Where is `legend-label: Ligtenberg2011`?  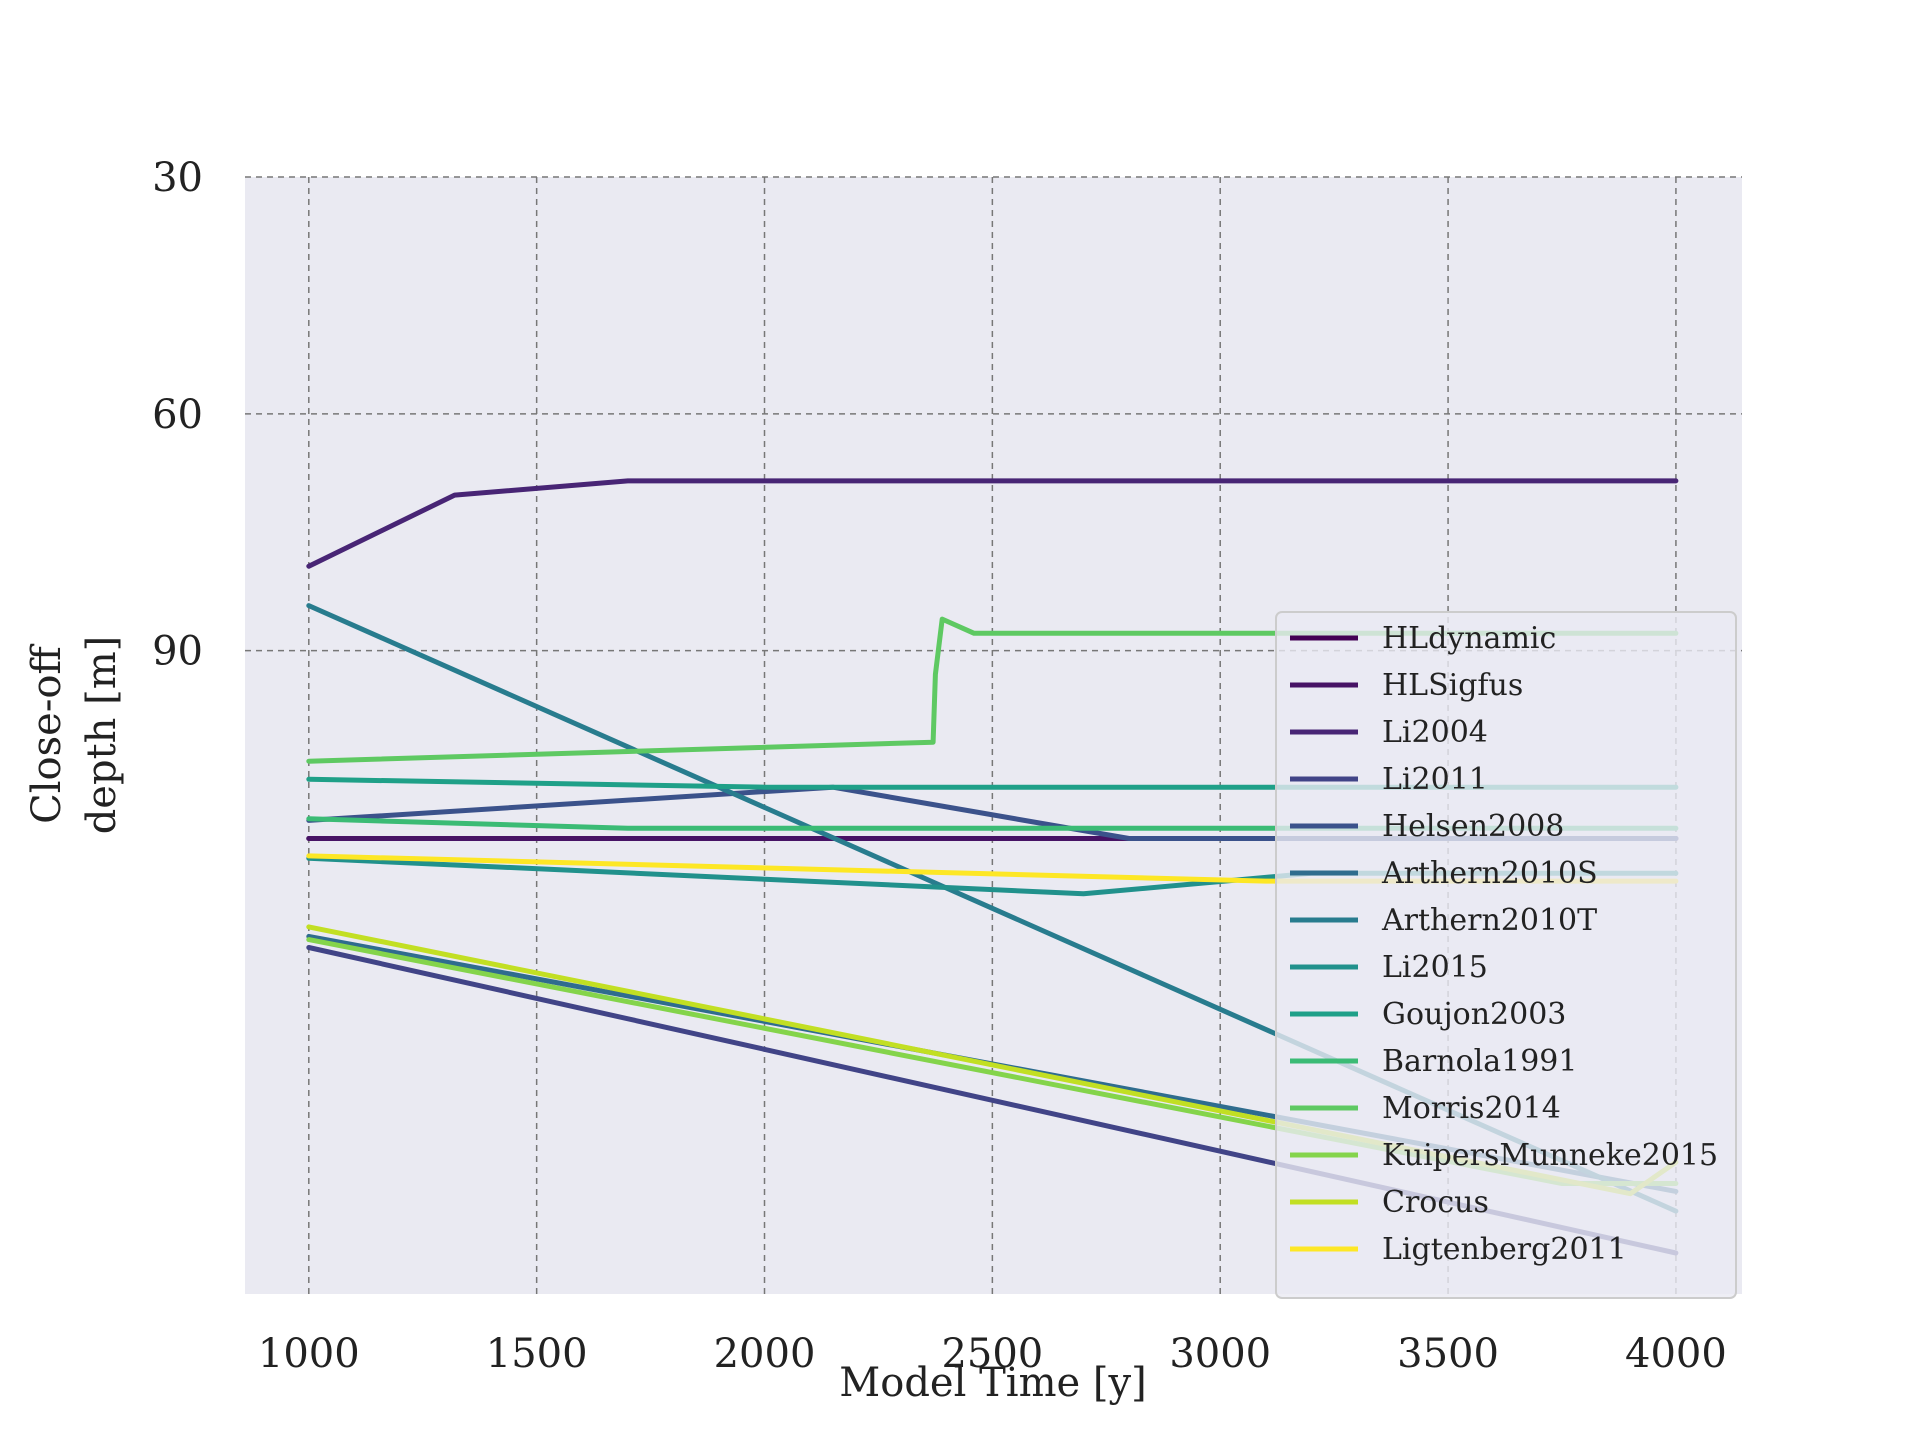 legend-label: Ligtenberg2011 is located at coordinates (1504, 1249).